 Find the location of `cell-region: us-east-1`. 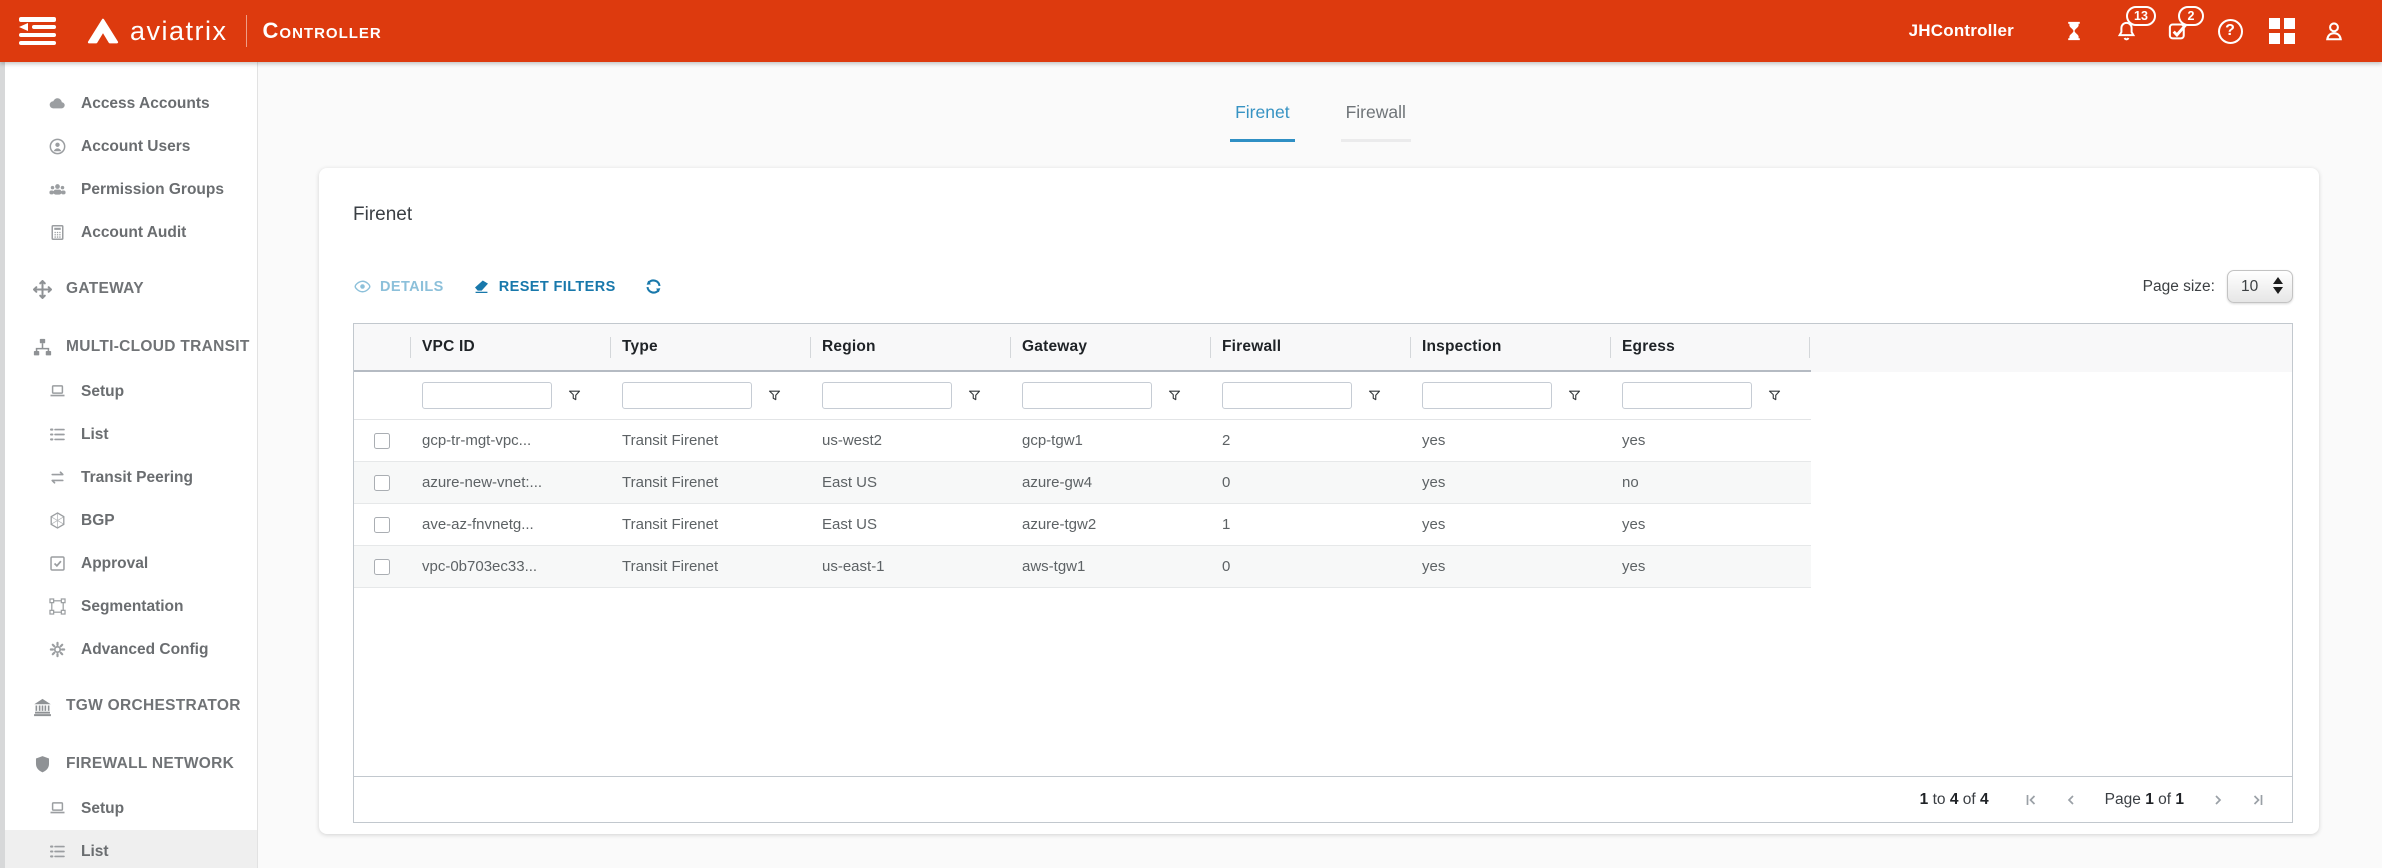

cell-region: us-east-1 is located at coordinates (853, 566).